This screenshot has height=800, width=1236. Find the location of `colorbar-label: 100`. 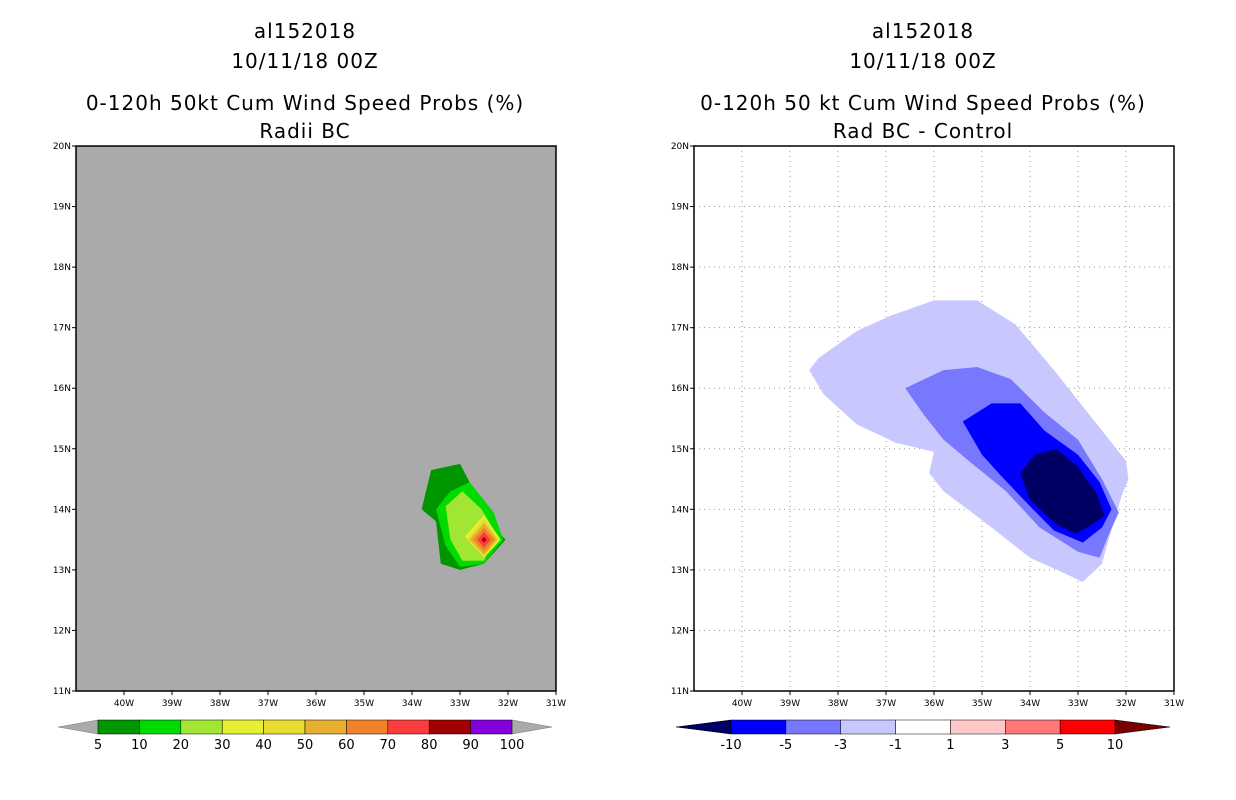

colorbar-label: 100 is located at coordinates (512, 745).